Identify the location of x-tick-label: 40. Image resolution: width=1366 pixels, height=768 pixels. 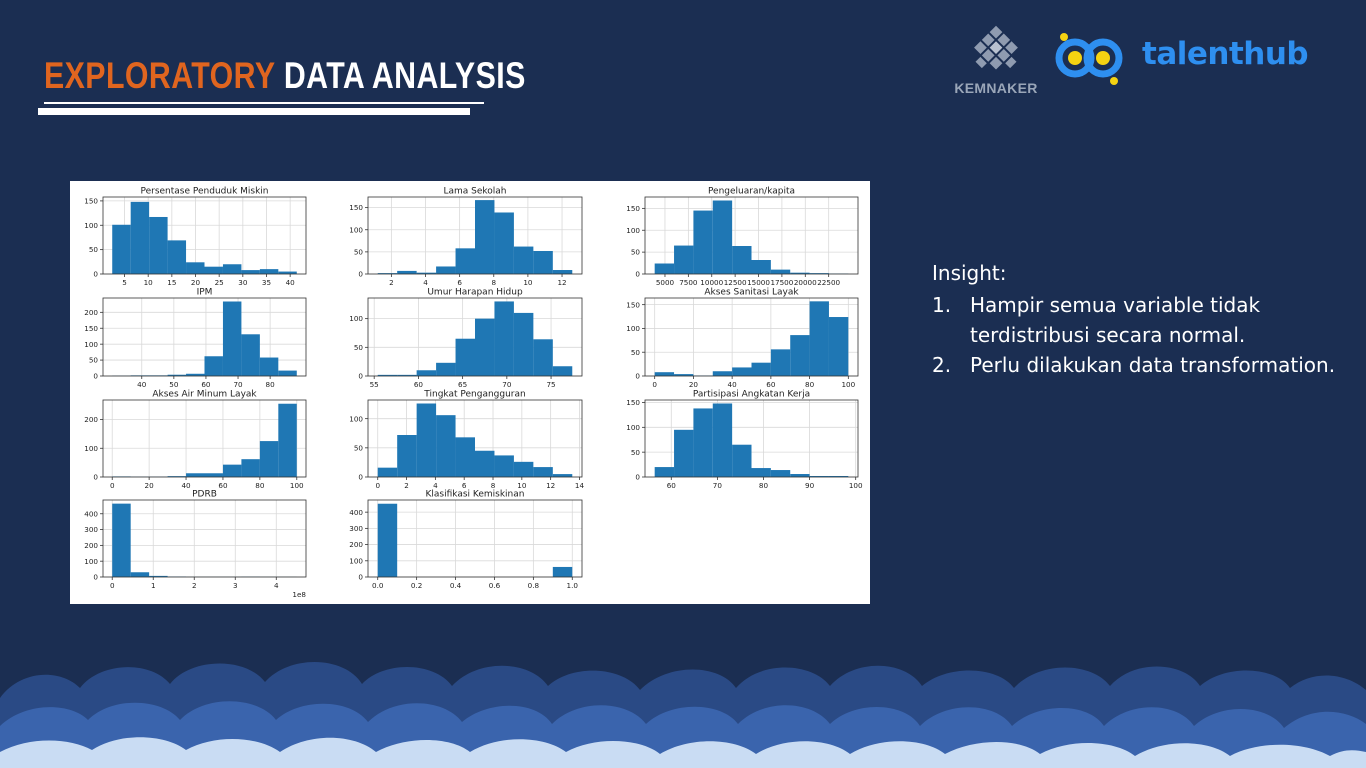
(733, 384).